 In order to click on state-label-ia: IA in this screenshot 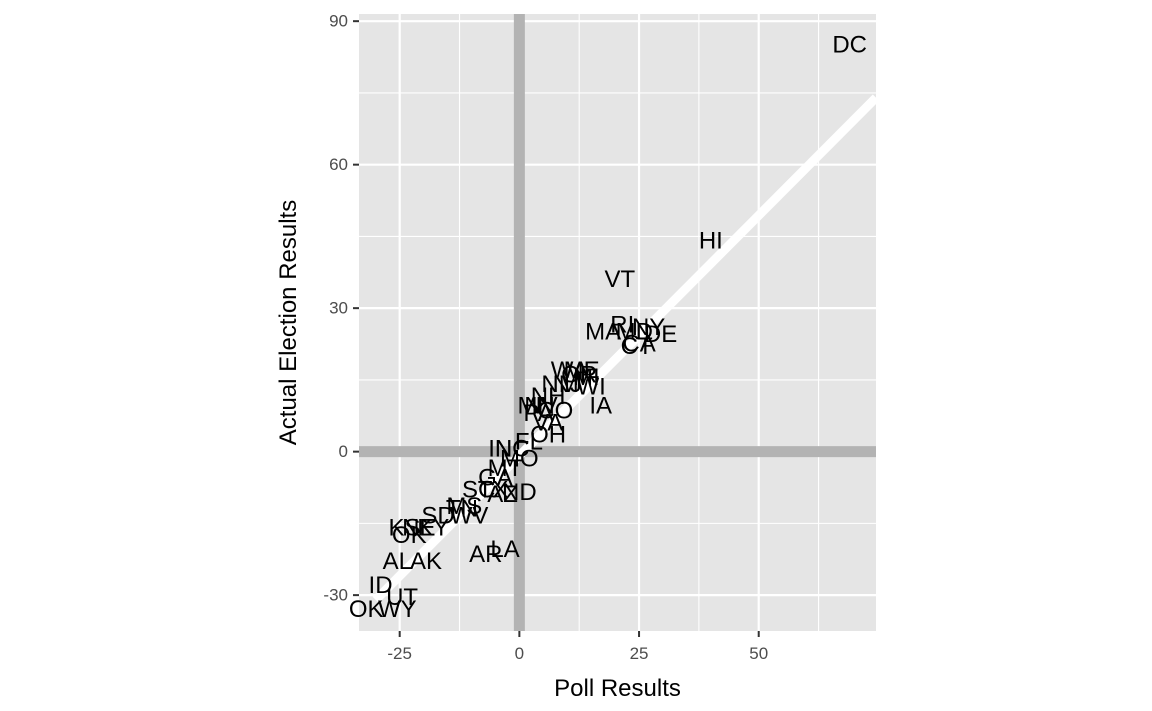, I will do `click(600, 406)`.